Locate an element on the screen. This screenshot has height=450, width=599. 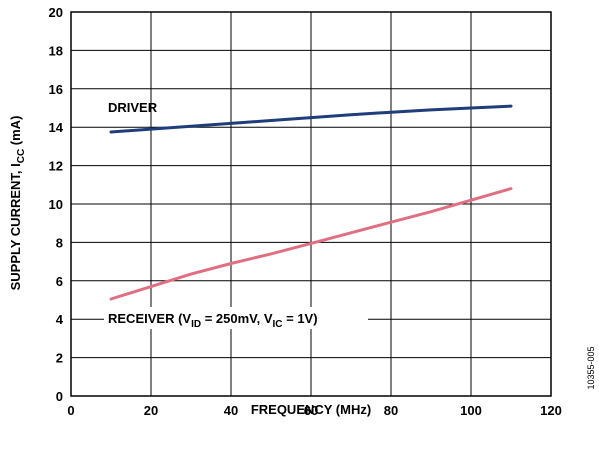
y-tick-label: 0 is located at coordinates (59, 396).